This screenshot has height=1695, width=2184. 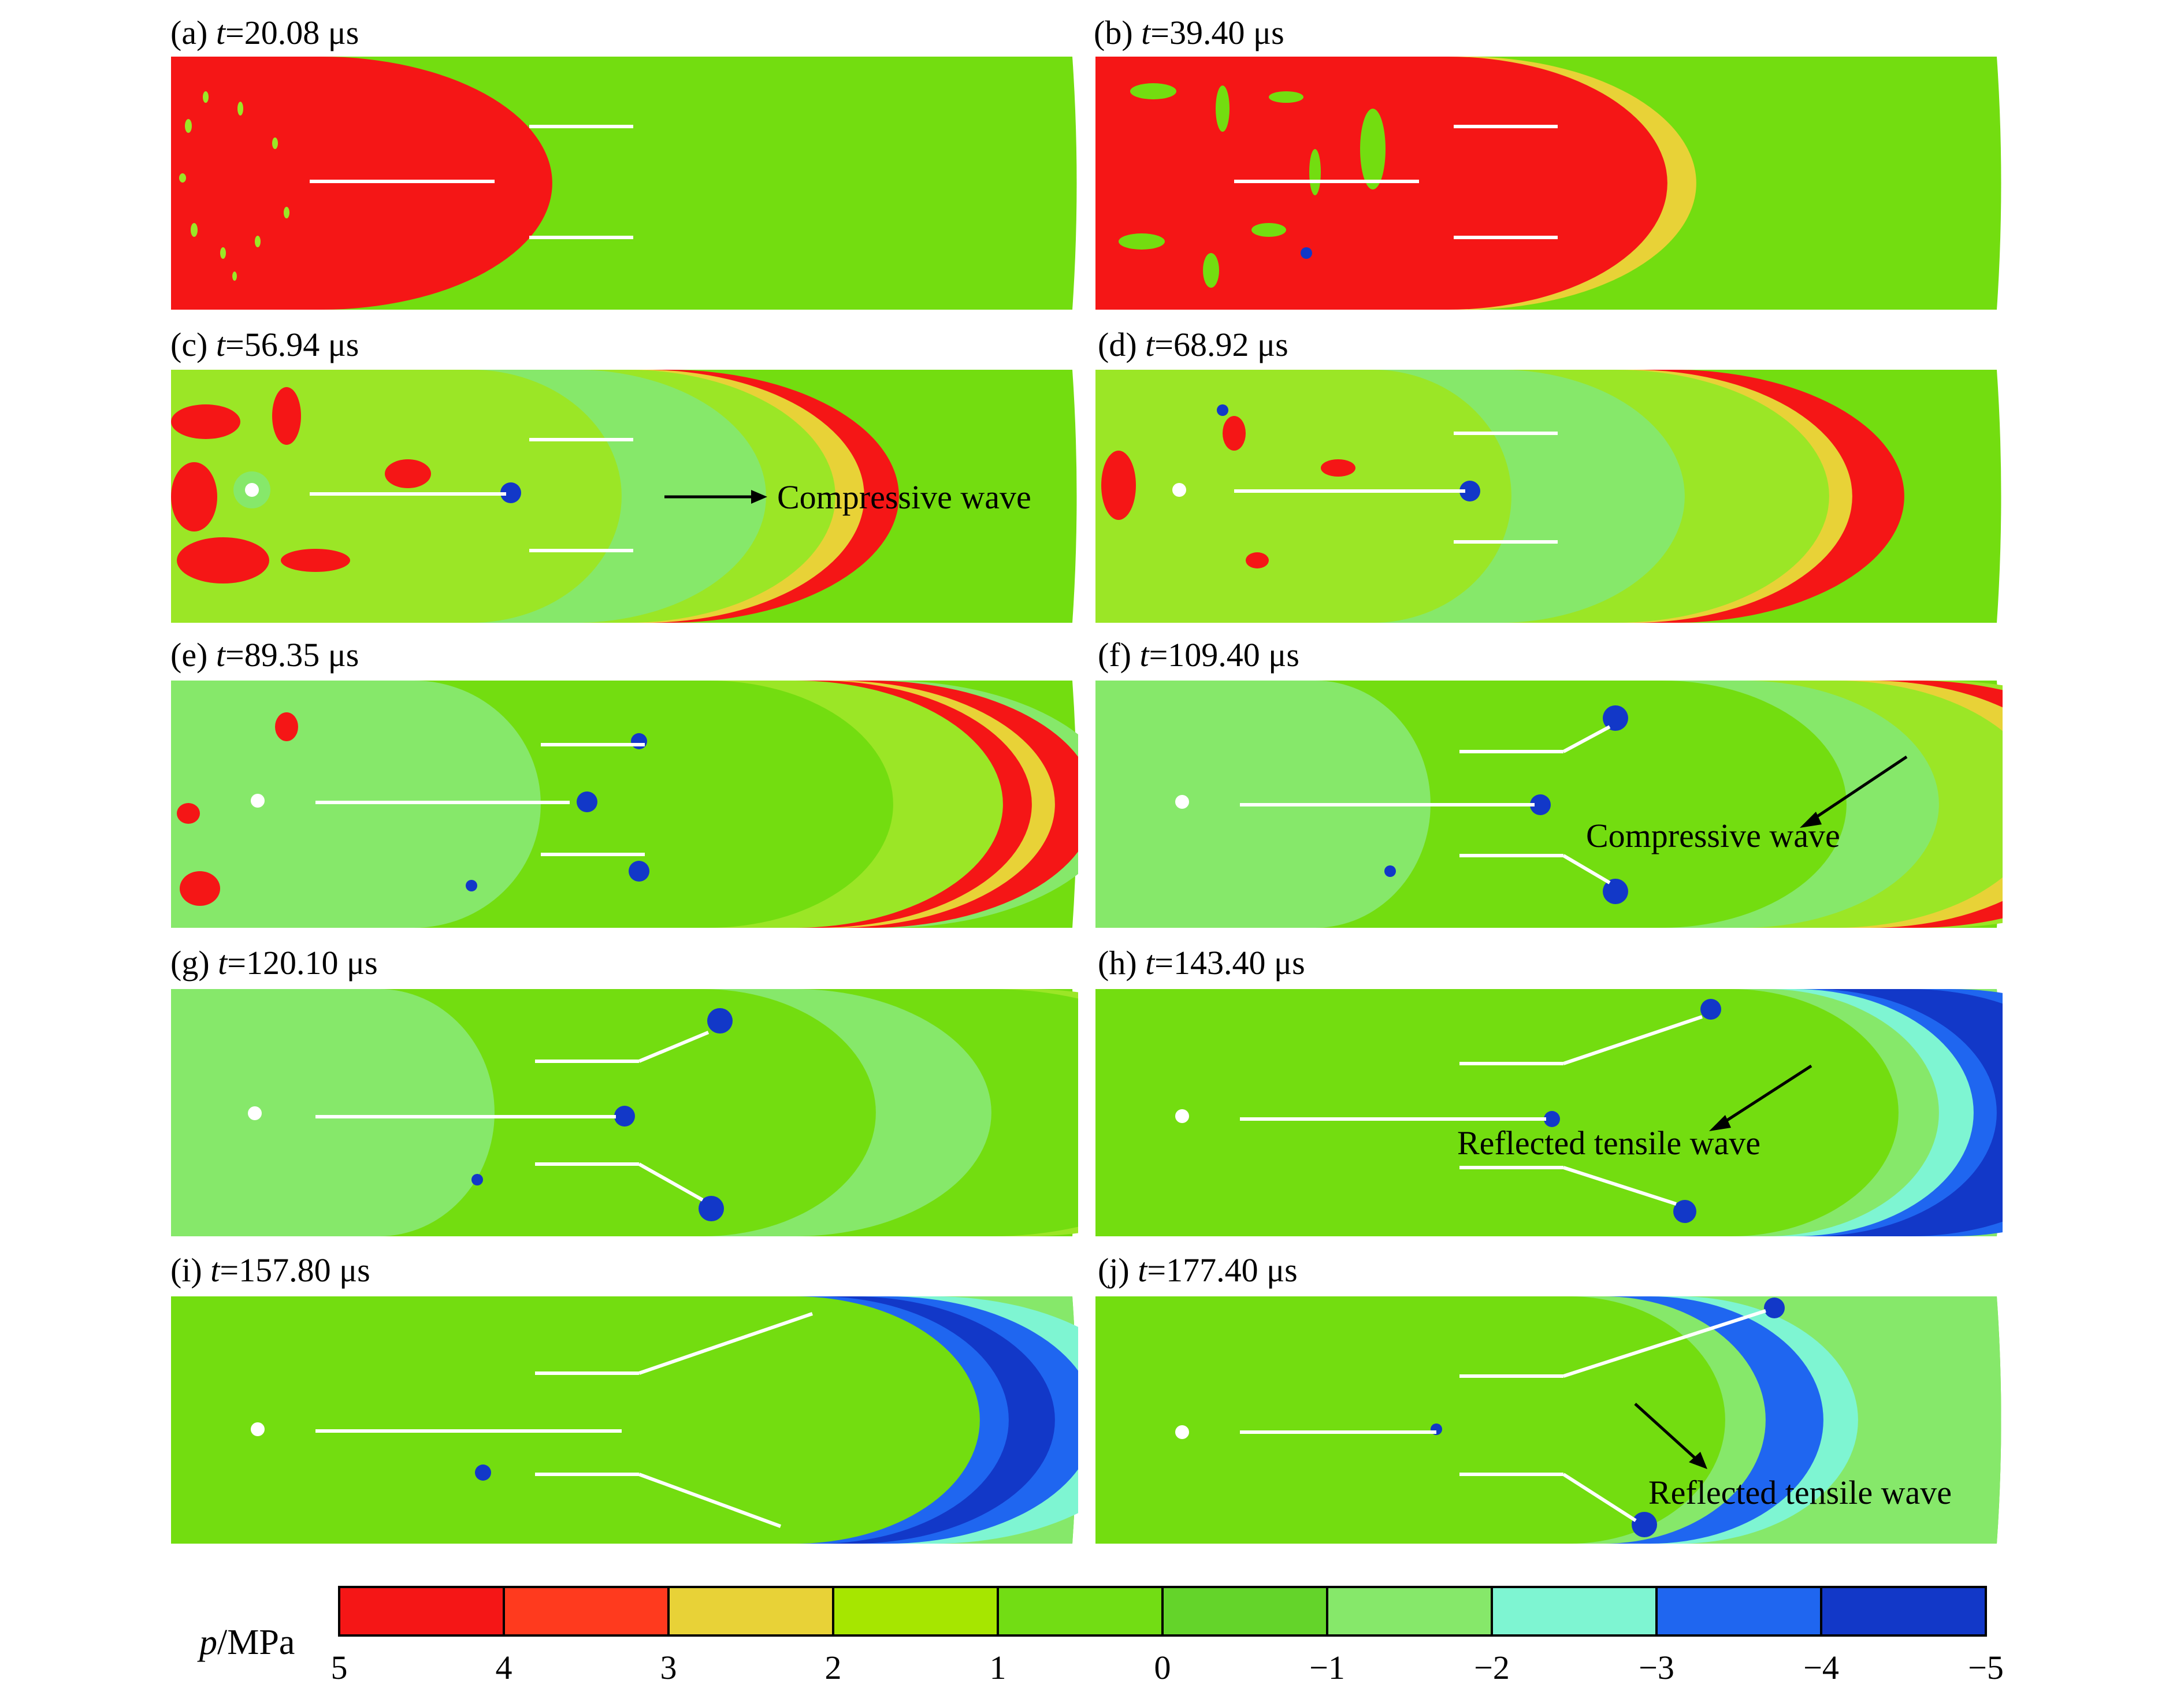 What do you see at coordinates (1193, 344) in the screenshot?
I see `panel-label-d: (d) t=68.92 μs` at bounding box center [1193, 344].